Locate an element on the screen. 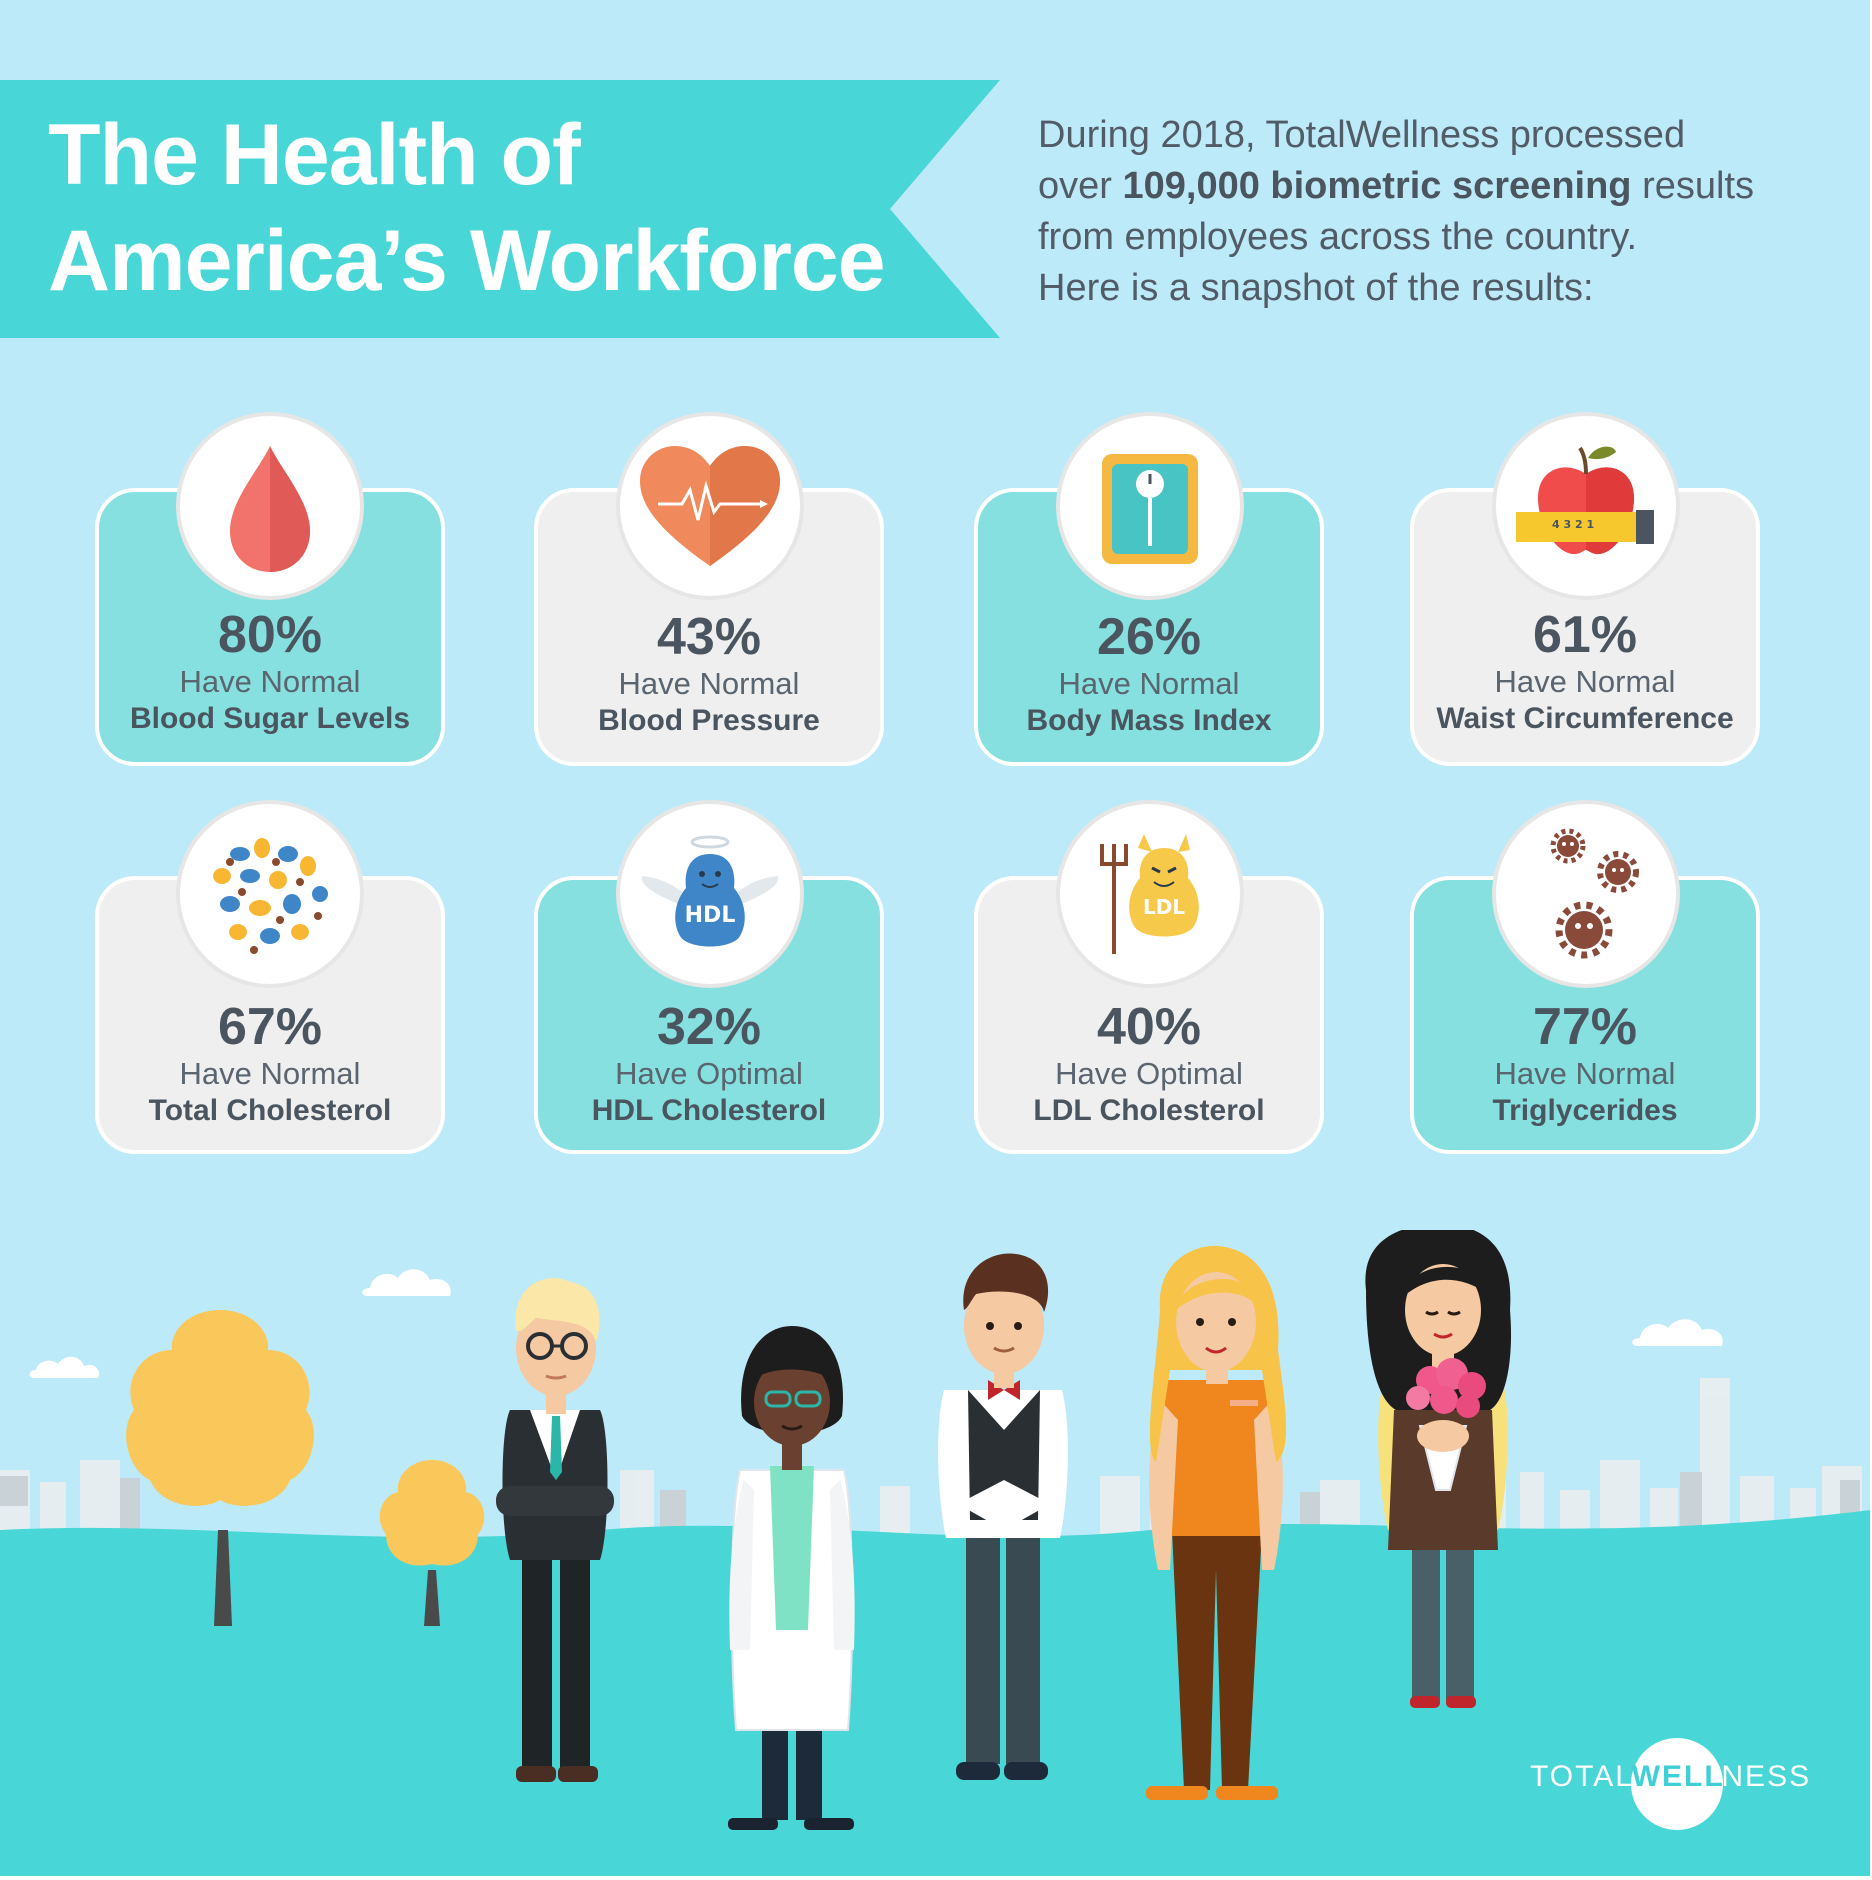  stat-metric: HDL Cholesterol is located at coordinates (709, 1110).